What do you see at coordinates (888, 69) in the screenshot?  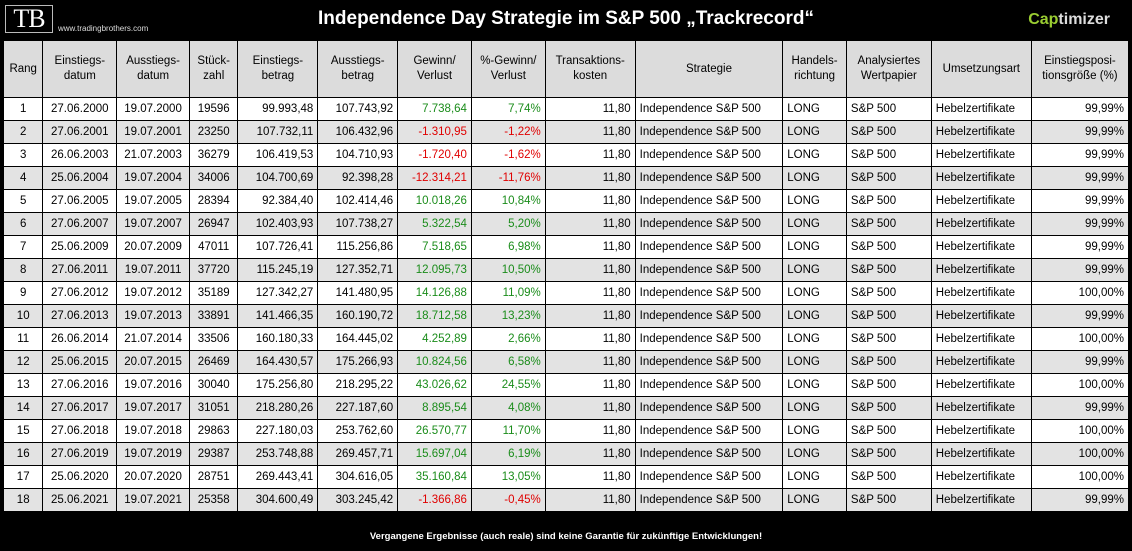 I see `column-header: Analysiertes Wertpapier` at bounding box center [888, 69].